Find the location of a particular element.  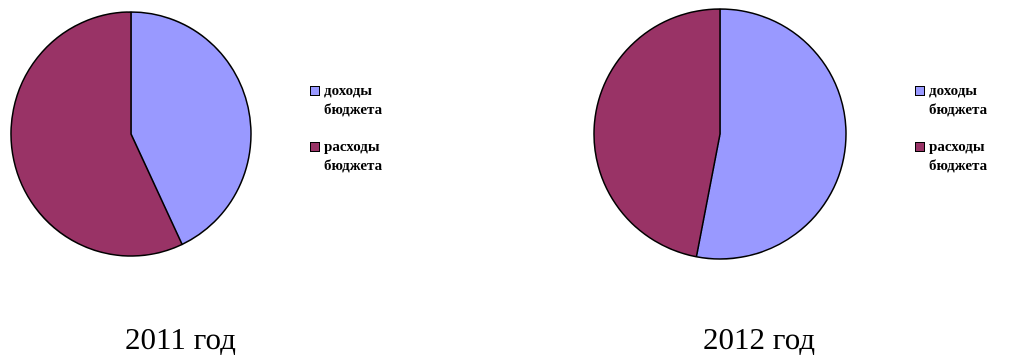

legend-2011: доходы бюджета расходы бюджета is located at coordinates (370, 138).